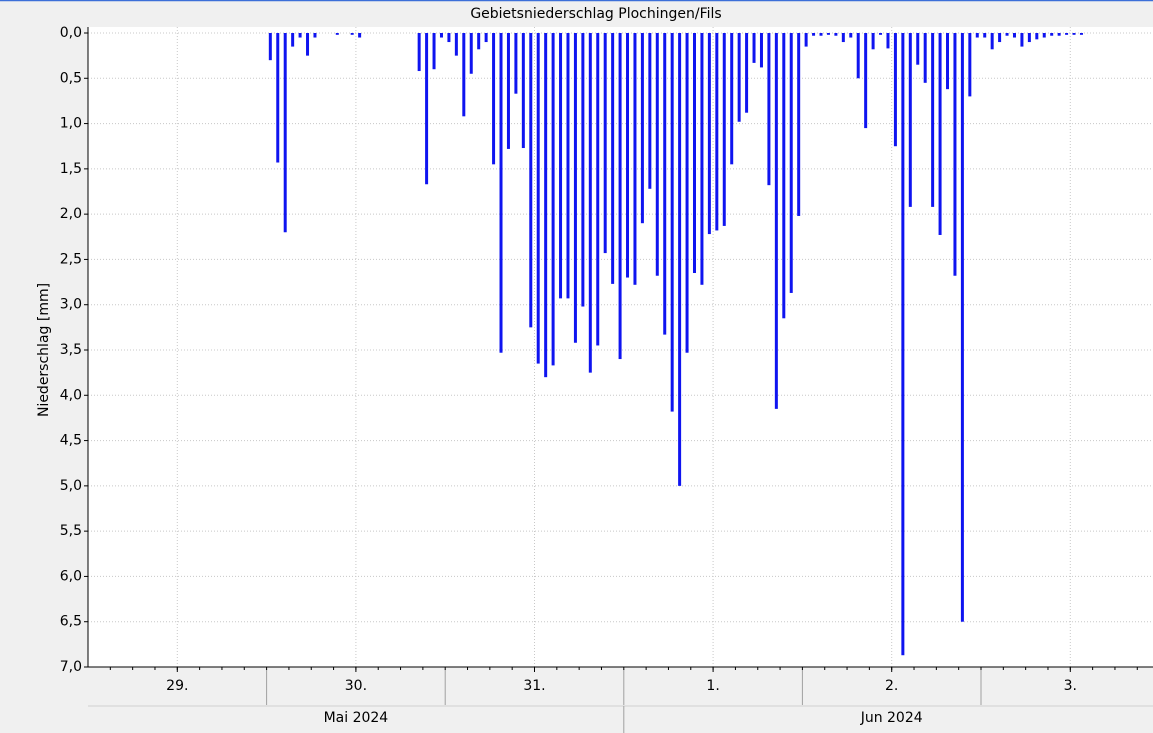 This screenshot has height=733, width=1153. What do you see at coordinates (71, 576) in the screenshot?
I see `y-tick-label: 6,0` at bounding box center [71, 576].